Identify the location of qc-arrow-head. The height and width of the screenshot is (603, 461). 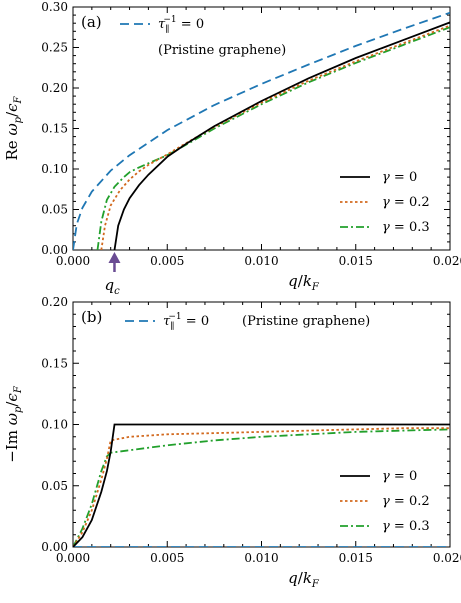
(114, 257).